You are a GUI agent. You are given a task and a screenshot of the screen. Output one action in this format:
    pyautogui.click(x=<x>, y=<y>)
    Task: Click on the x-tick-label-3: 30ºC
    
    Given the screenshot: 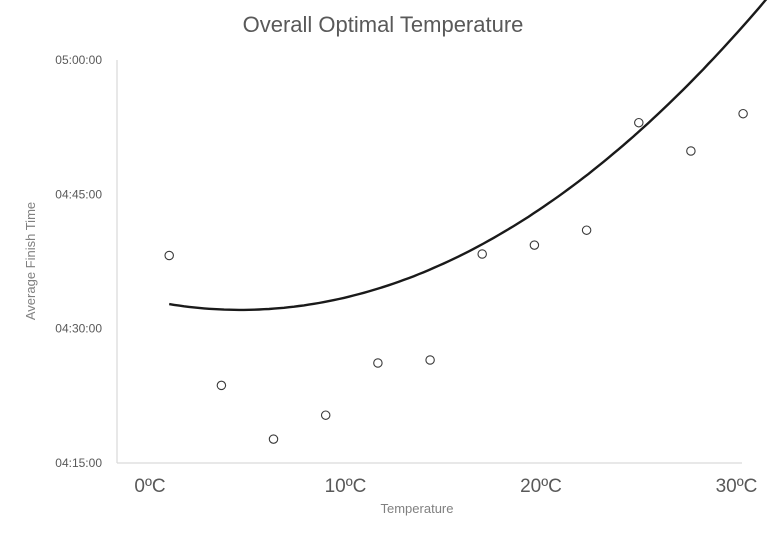 What is the action you would take?
    pyautogui.click(x=737, y=486)
    